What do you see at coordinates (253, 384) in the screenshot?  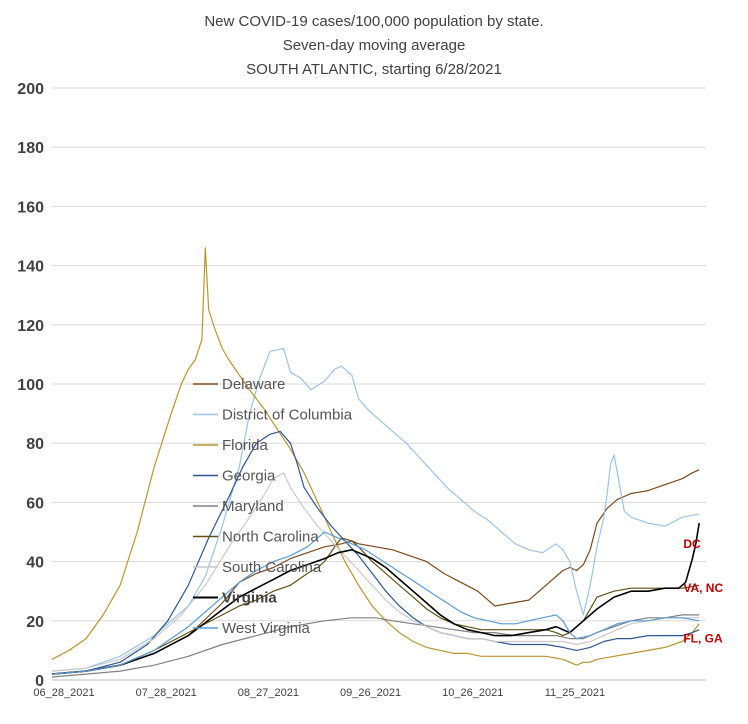 I see `legend-label-delaware: Delaware` at bounding box center [253, 384].